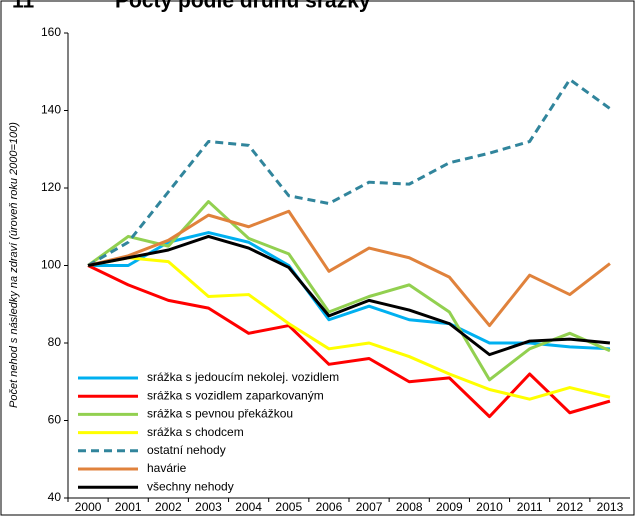  Describe the element at coordinates (190, 486) in the screenshot. I see `legend-label: všechny nehody` at that location.